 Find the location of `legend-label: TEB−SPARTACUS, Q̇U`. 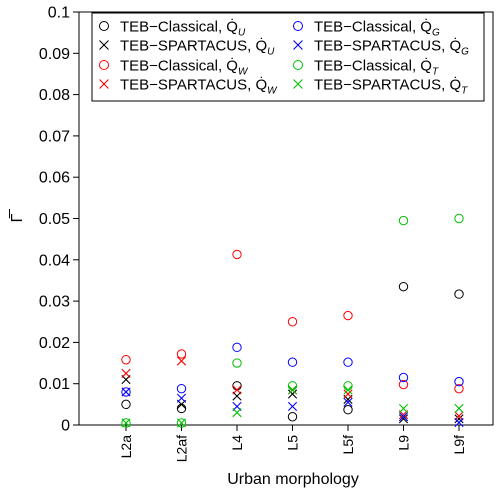

legend-label: TEB−SPARTACUS, Q̇U is located at coordinates (197, 47).